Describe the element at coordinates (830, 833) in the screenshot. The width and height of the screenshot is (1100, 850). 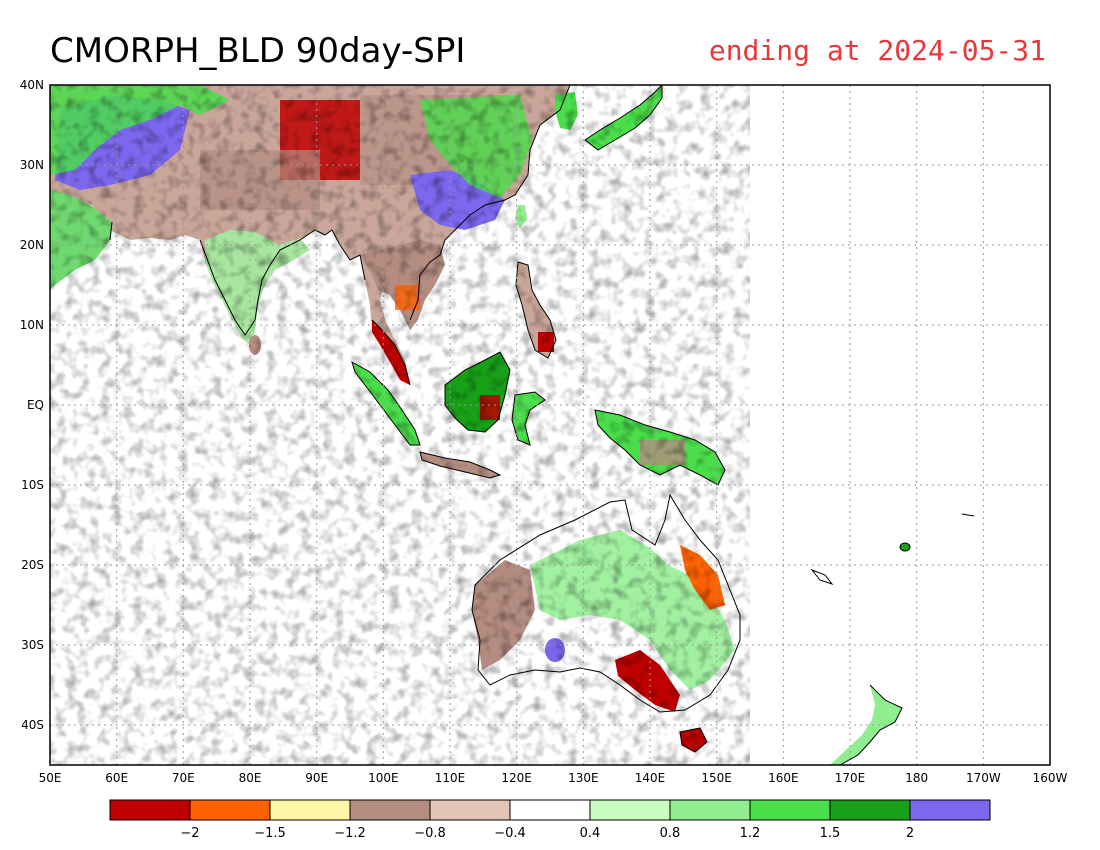
I see `legend-label: 1.5` at that location.